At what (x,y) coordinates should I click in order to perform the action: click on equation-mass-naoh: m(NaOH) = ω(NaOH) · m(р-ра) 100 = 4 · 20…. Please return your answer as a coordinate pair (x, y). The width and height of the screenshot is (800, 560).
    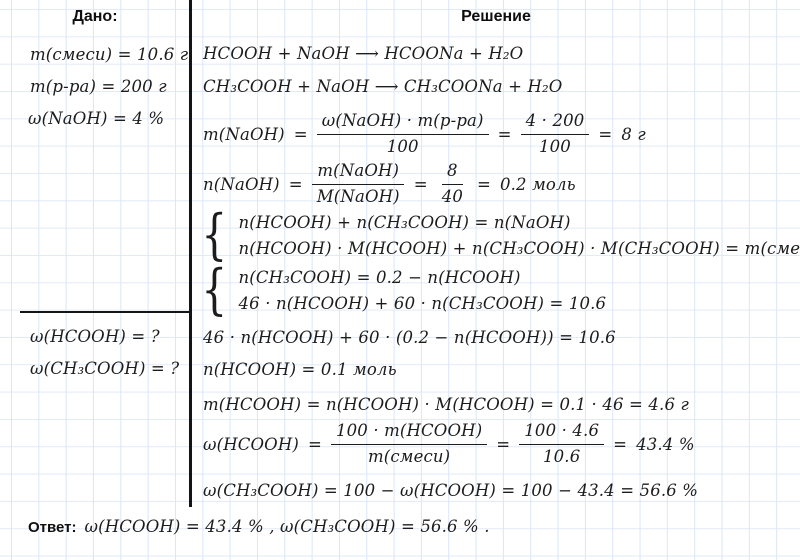
    Looking at the image, I should click on (424, 134).